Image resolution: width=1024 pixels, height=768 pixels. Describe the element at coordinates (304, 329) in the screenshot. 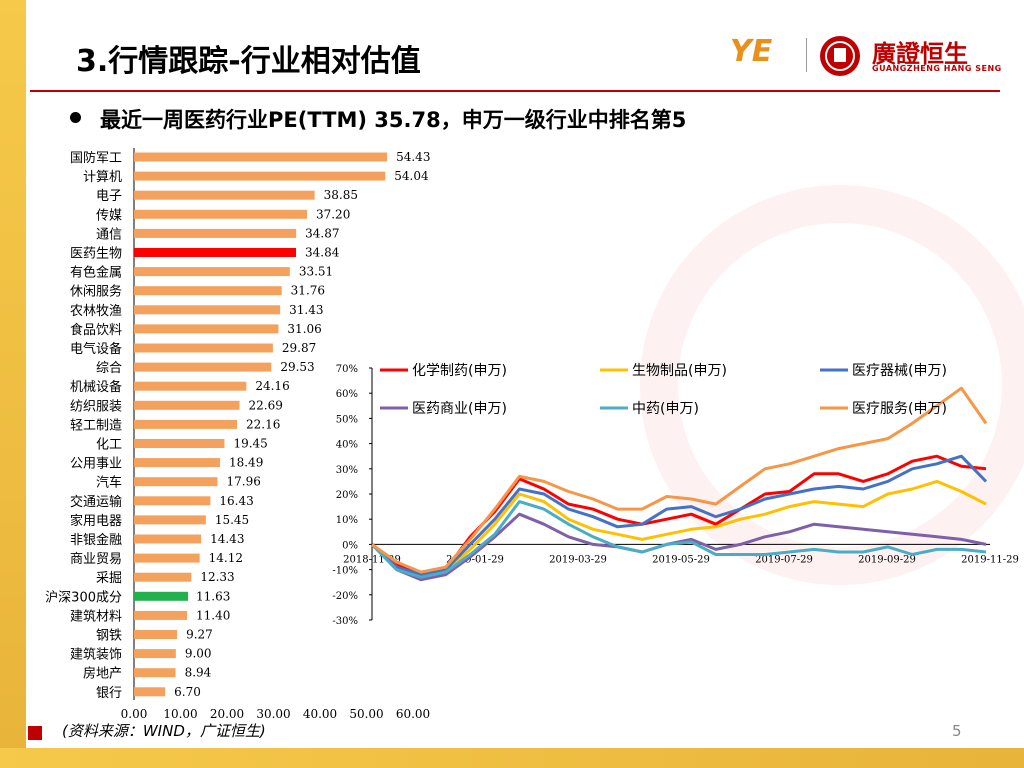

I see `bar-value-label: 31.06` at that location.